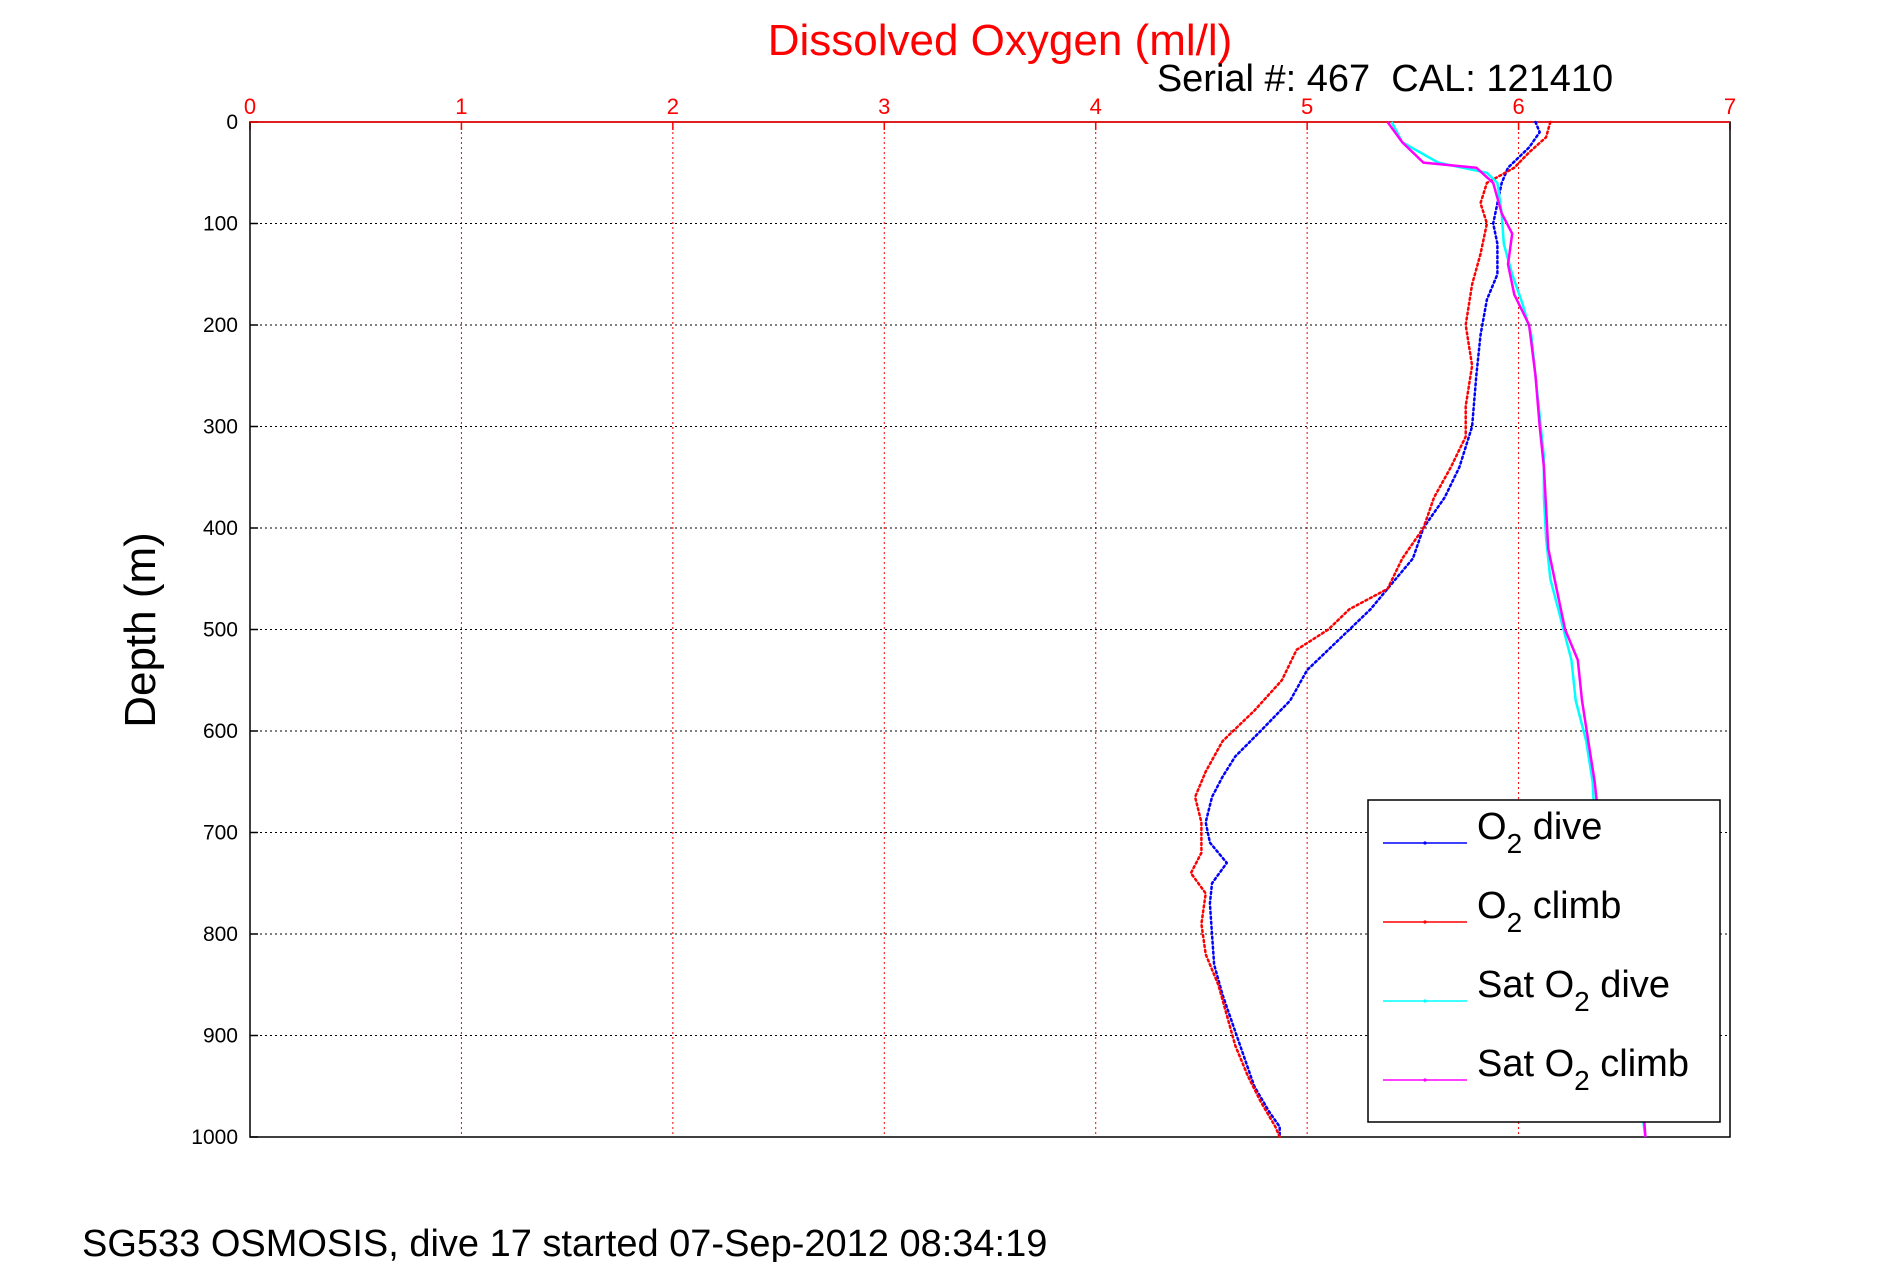 This screenshot has height=1262, width=1891. Describe the element at coordinates (1539, 832) in the screenshot. I see `legend-entry-o2-dive: O2 dive` at that location.